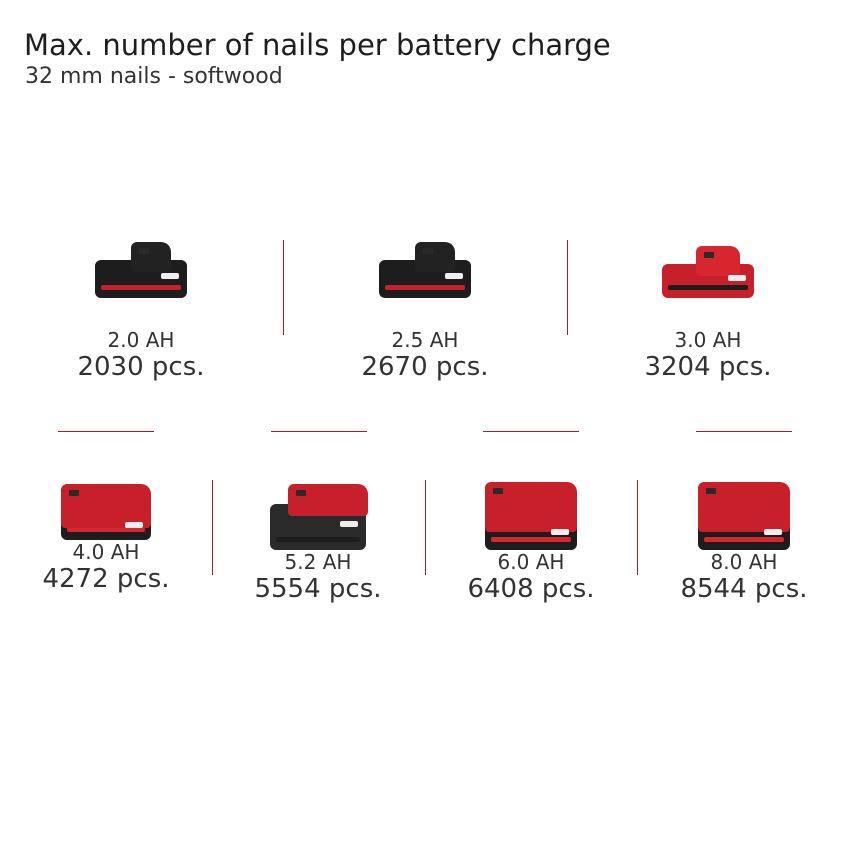 This screenshot has width=850, height=850. I want to click on battery-card-8-0ah: 8.0 AH 8544 pcs., so click(744, 541).